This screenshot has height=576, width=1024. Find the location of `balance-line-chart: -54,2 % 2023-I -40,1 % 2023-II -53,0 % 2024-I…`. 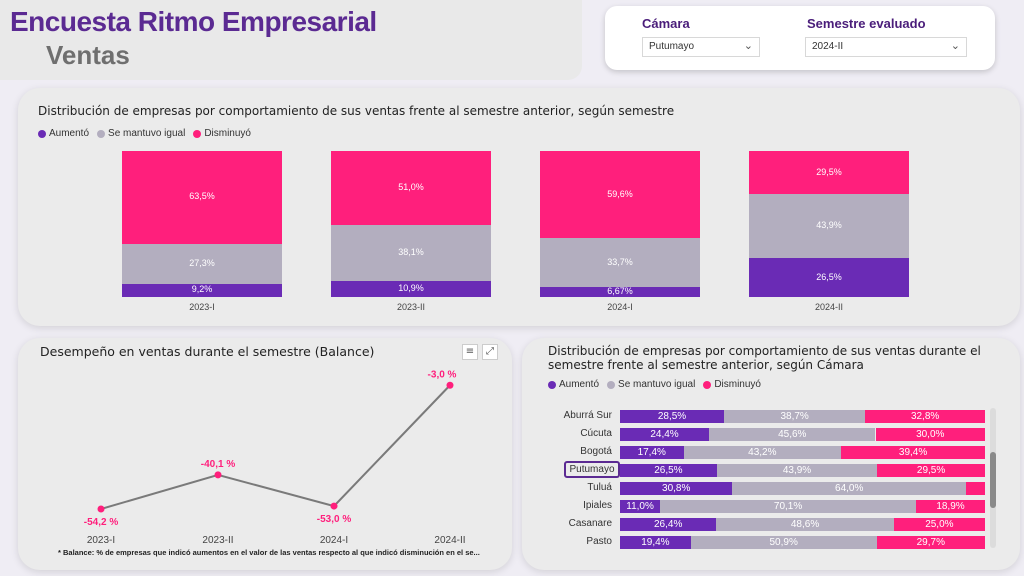

balance-line-chart: -54,2 % 2023-I -40,1 % 2023-II -53,0 % 2024-I… is located at coordinates (275, 457).